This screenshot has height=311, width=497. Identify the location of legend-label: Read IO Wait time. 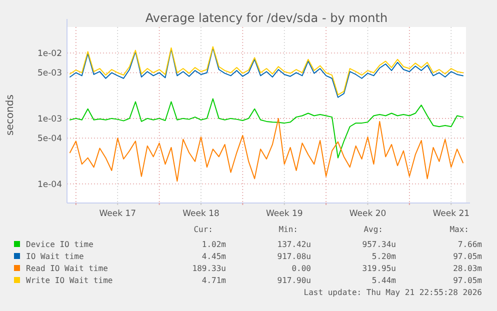
(67, 268).